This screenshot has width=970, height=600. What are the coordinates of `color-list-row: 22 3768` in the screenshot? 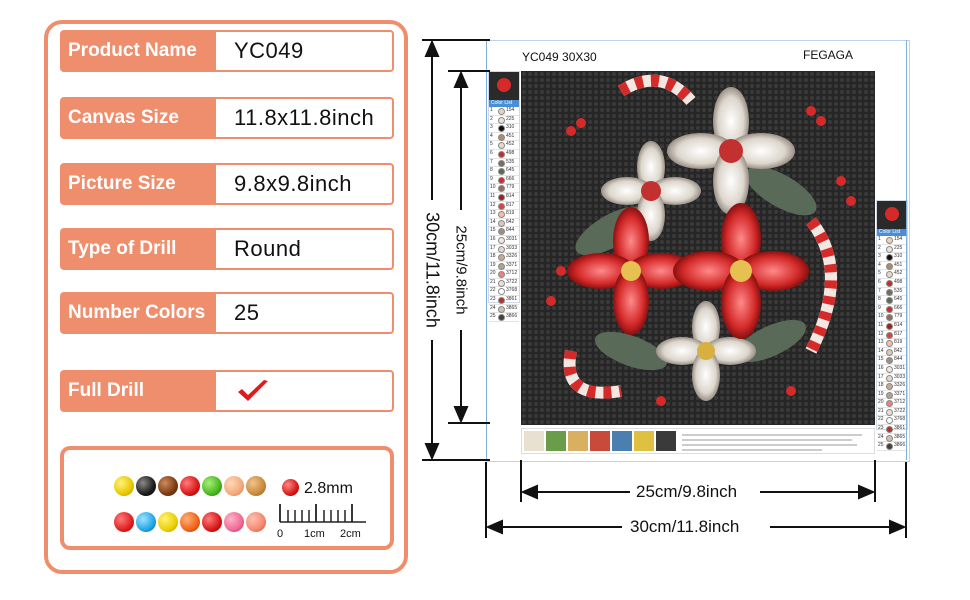 It's located at (892, 421).